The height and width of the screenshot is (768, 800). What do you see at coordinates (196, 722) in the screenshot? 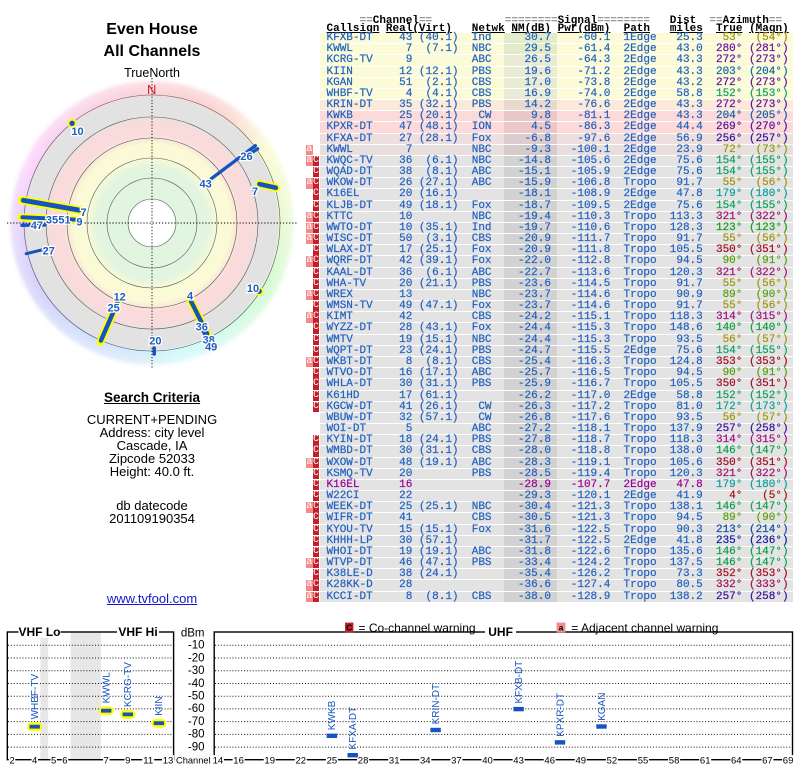
I see `svg-text: -70` at bounding box center [196, 722].